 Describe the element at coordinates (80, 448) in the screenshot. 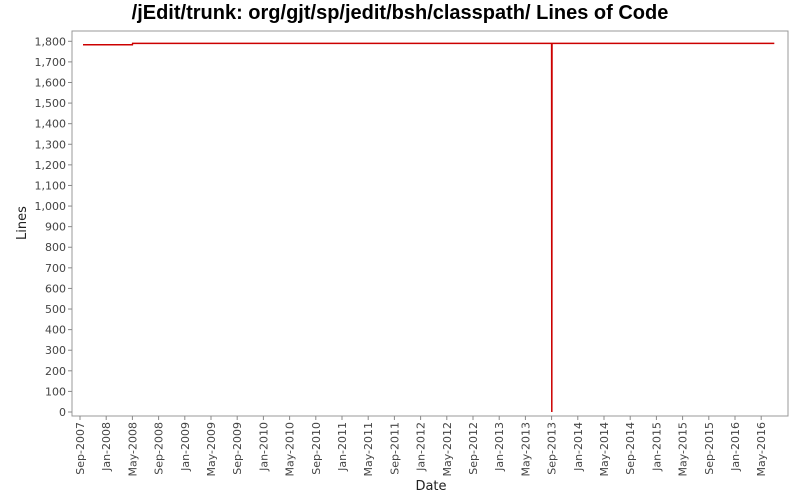

I see `x-tick-label: Sep-2007` at that location.